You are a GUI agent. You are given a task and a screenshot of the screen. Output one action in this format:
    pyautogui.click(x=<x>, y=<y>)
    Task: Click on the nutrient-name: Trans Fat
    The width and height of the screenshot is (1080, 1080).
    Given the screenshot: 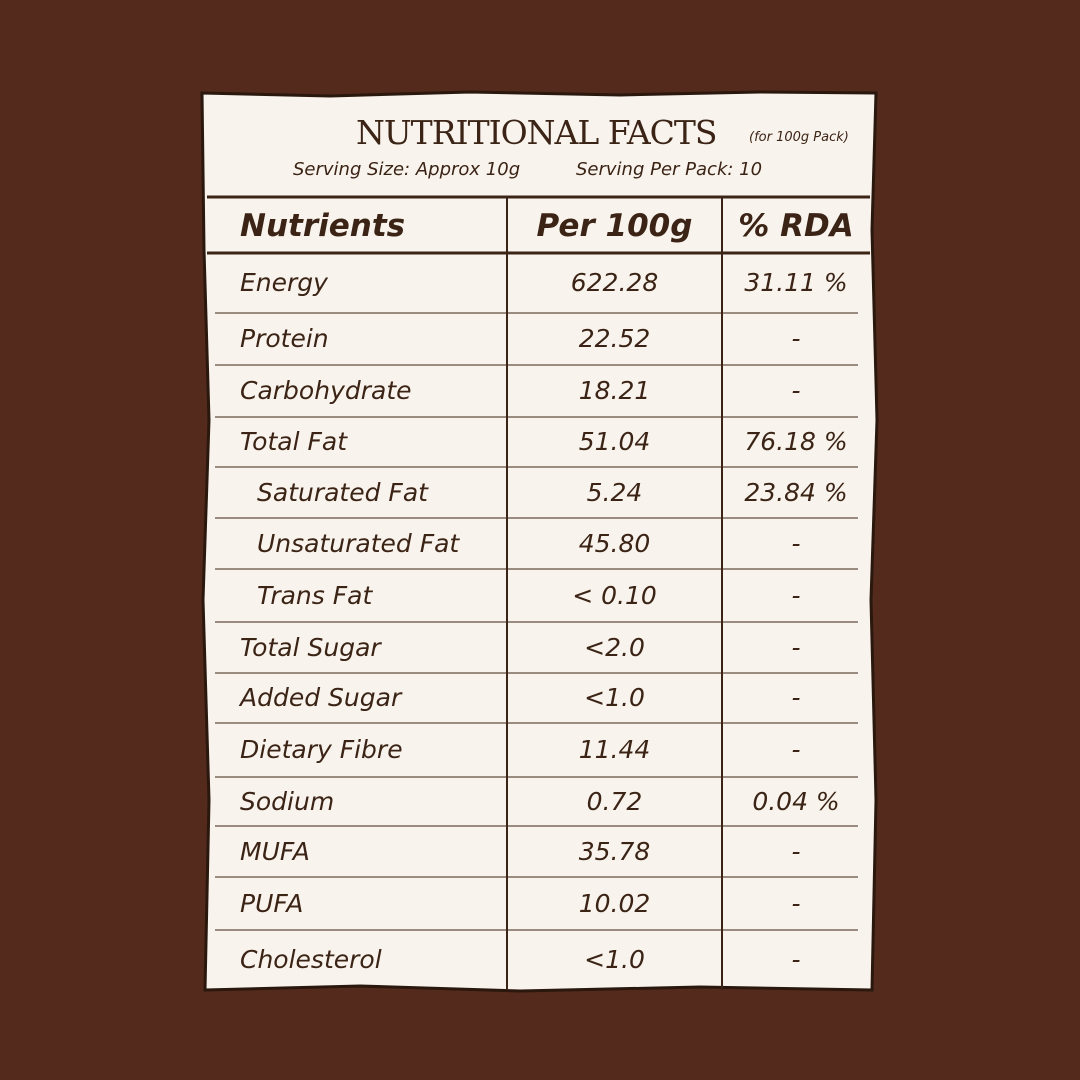 What is the action you would take?
    pyautogui.click(x=315, y=595)
    